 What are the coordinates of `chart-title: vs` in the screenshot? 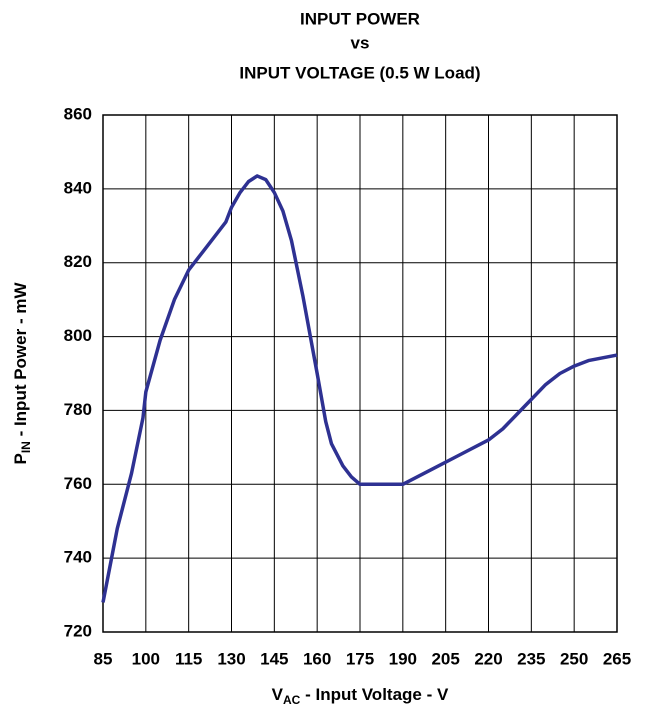 It's located at (360, 42).